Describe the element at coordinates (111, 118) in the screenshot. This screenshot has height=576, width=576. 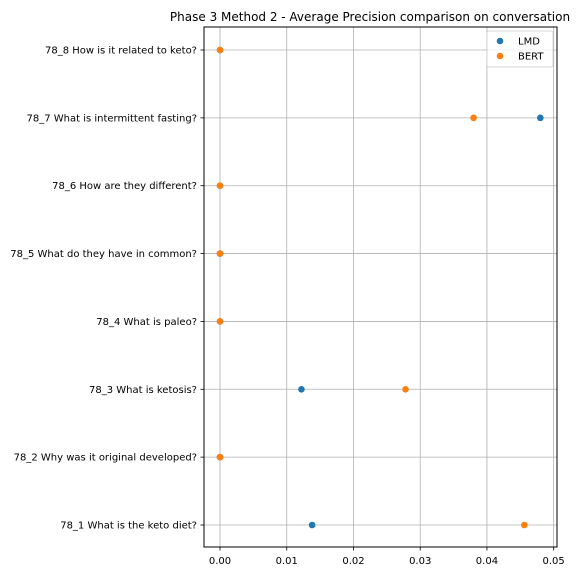
I see `y-tick-label: 78_7 What is intermittent fasting?` at that location.